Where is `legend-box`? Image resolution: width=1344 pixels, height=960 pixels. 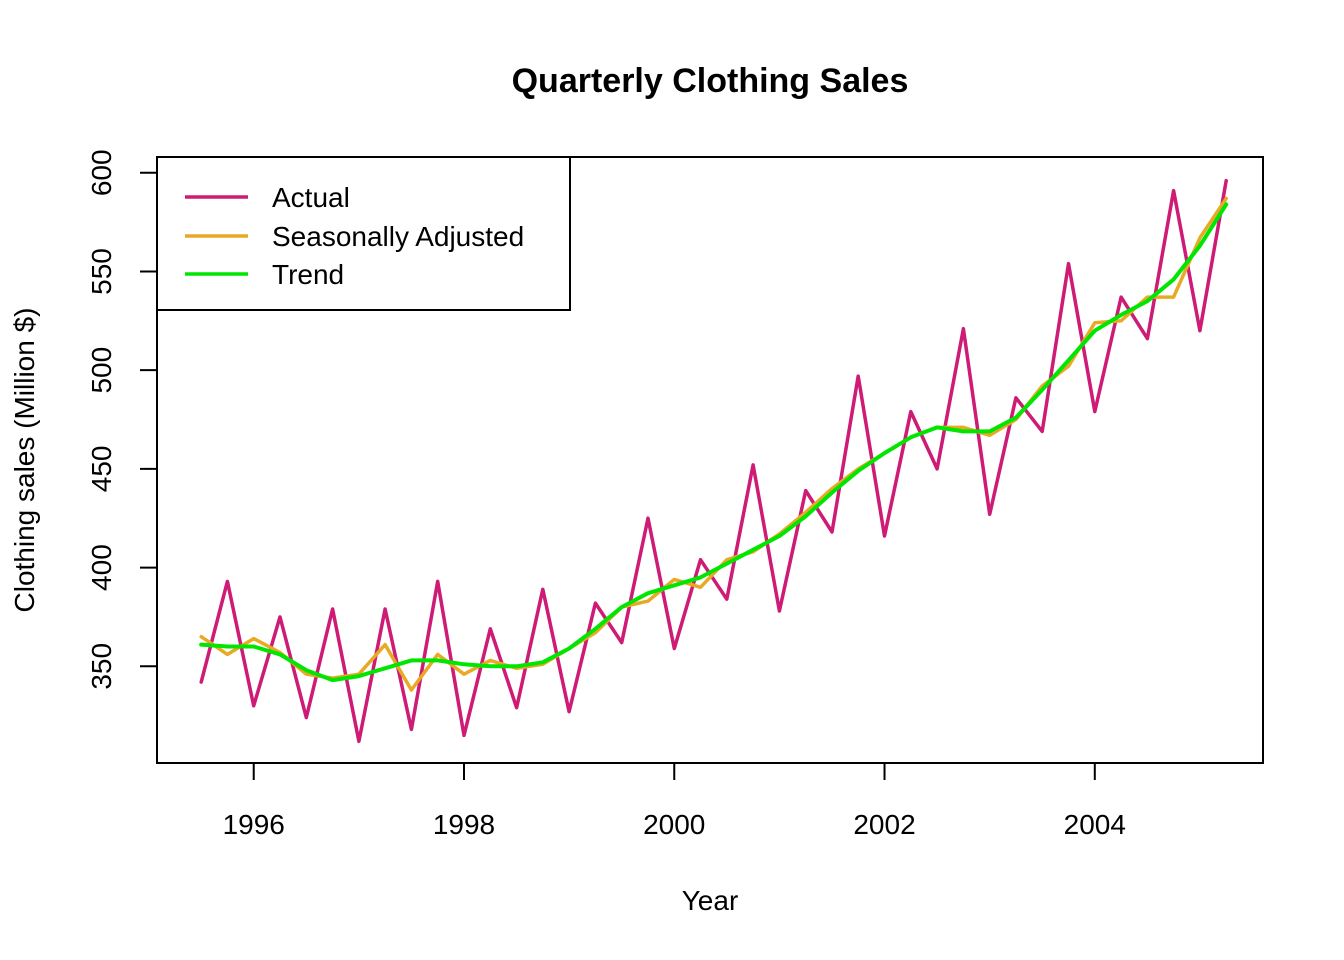
legend-box is located at coordinates (363, 233).